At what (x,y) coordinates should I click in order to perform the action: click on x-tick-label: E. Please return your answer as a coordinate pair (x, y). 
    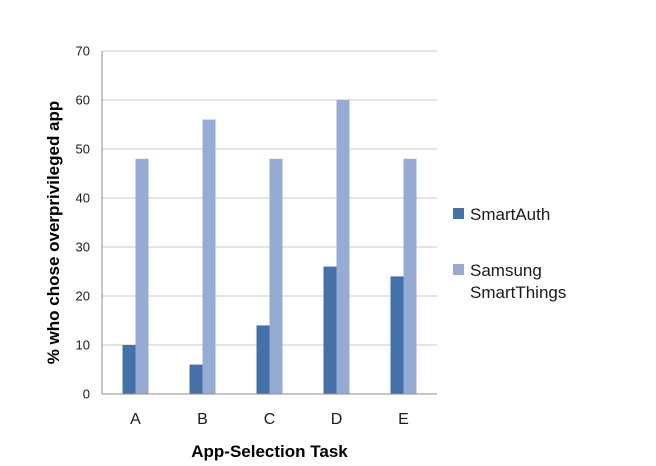
    Looking at the image, I should click on (403, 419).